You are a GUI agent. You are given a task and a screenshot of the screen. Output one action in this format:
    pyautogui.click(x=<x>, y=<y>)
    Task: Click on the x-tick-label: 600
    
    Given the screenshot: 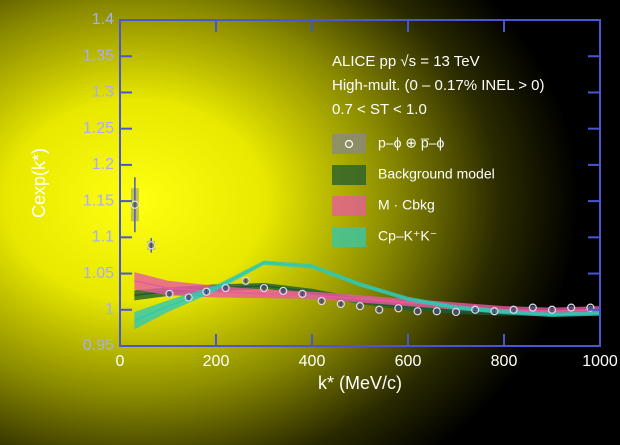 What is the action you would take?
    pyautogui.click(x=408, y=361)
    